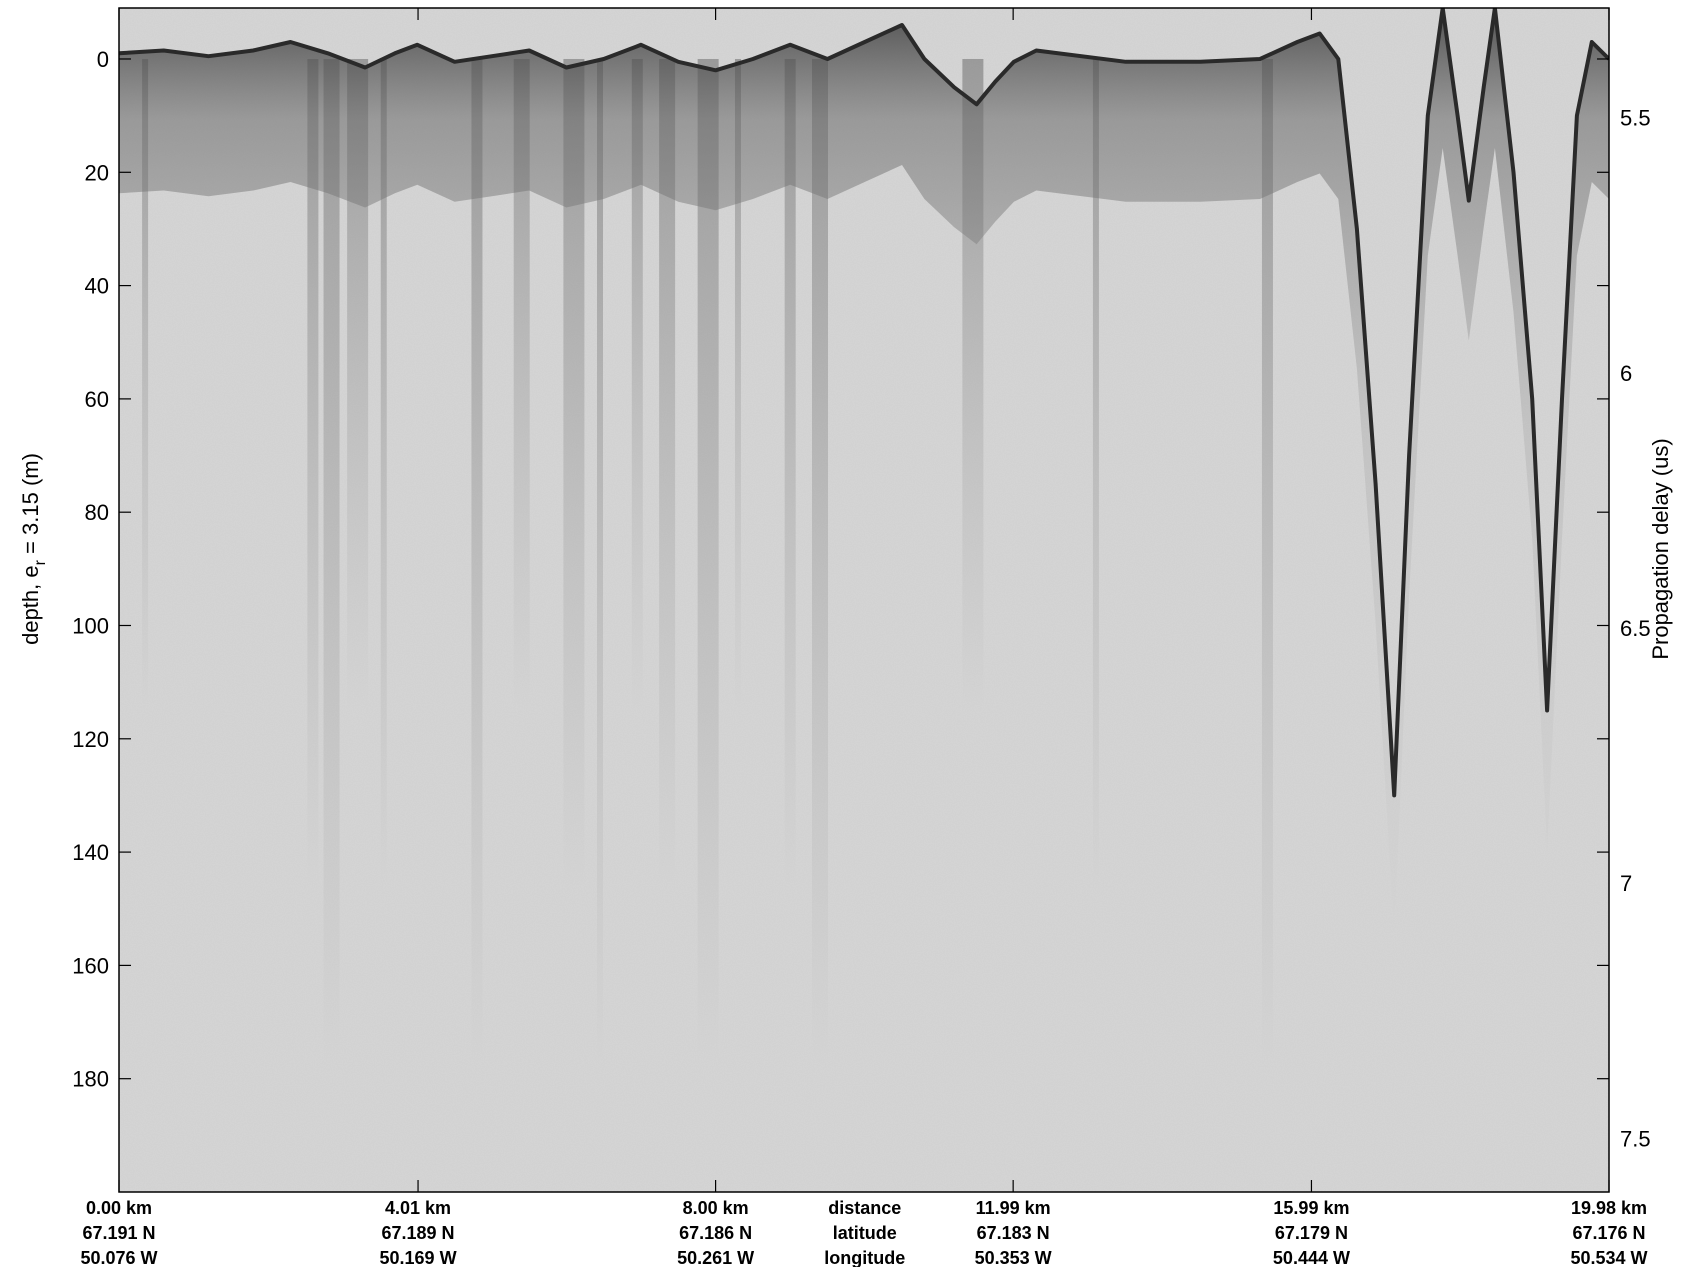  I want to click on bottom-tick-label: 11.99 km, so click(1013, 1208).